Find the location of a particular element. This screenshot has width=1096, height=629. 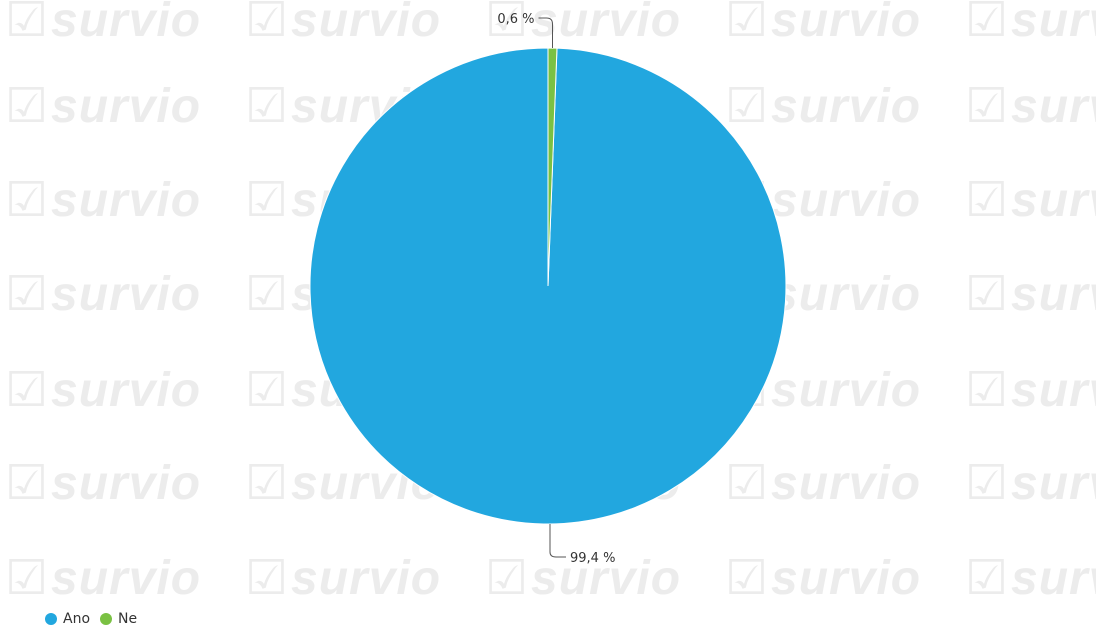

data-label-ne: 0,6 % is located at coordinates (515, 19).